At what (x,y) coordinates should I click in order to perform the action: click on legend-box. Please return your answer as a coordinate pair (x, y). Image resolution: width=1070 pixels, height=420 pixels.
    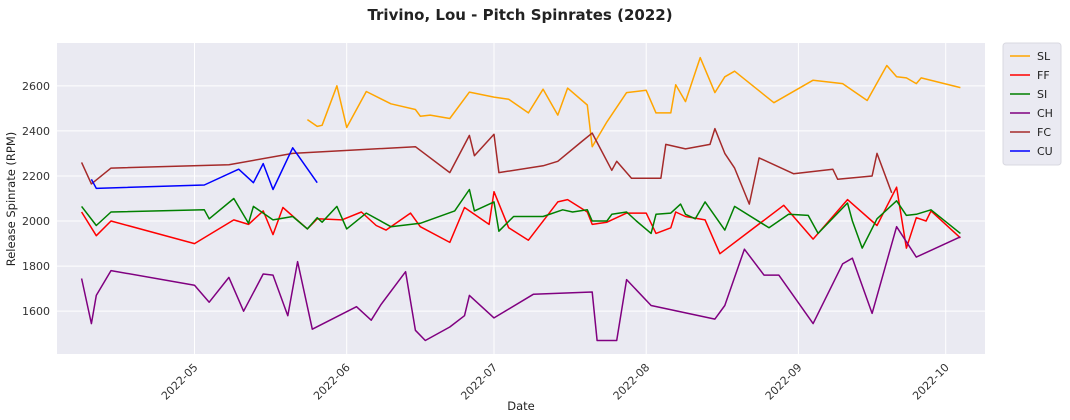
    Looking at the image, I should click on (1032, 104).